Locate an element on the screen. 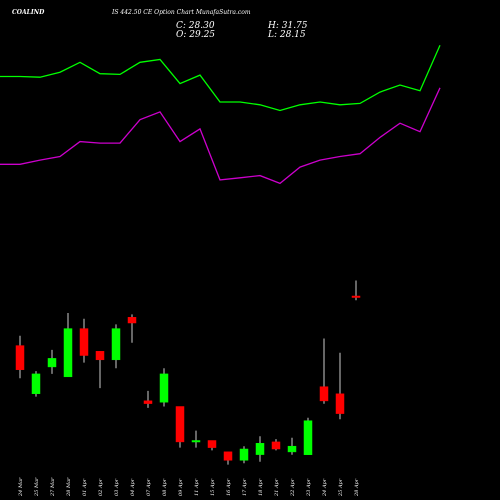  high-readout: H: 31.75 is located at coordinates (288, 26).